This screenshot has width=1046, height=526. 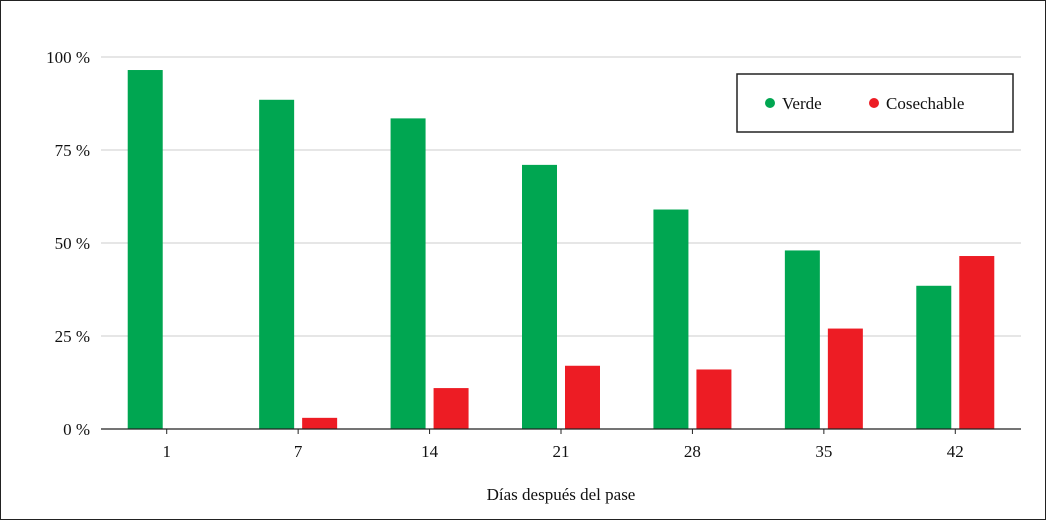 What do you see at coordinates (166, 451) in the screenshot?
I see `x-tick-label: 1` at bounding box center [166, 451].